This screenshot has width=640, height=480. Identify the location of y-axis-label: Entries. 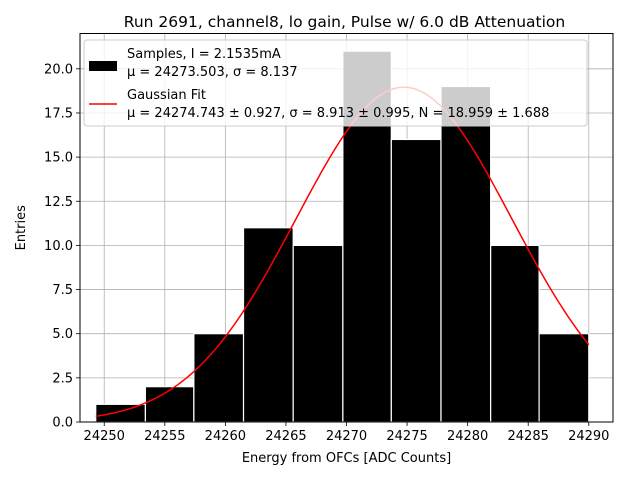
(21, 228).